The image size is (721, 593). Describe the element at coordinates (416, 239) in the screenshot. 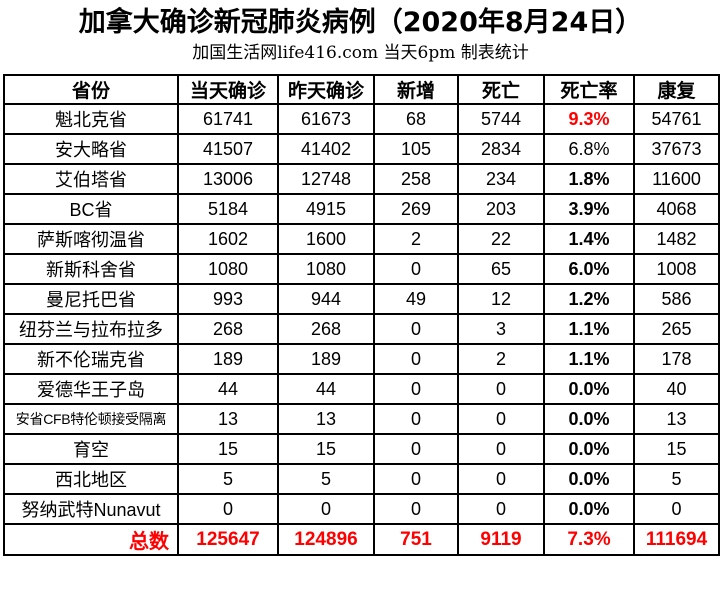

I see `cell-new: 2` at that location.